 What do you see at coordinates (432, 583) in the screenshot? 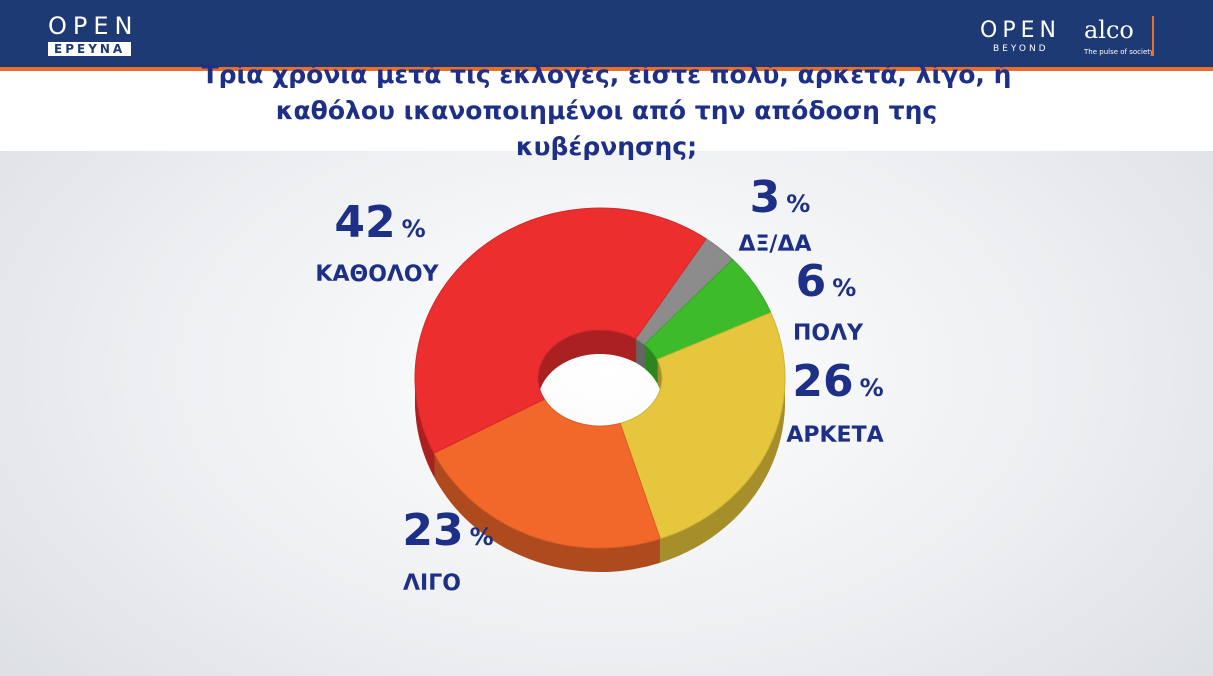
I see `category-label: ΛΙΓΟ` at bounding box center [432, 583].